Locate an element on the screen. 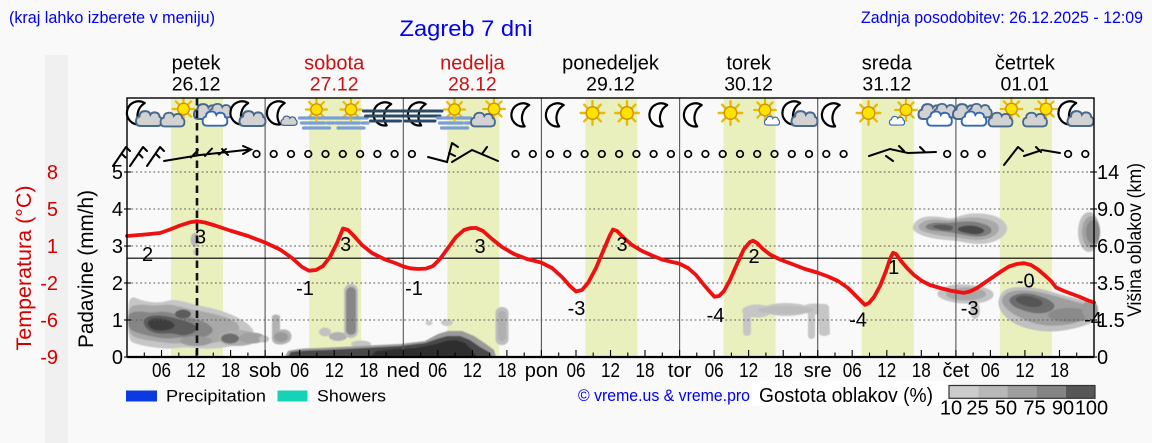 This screenshot has width=1152, height=443. svg-text: 100 is located at coordinates (1091, 409).